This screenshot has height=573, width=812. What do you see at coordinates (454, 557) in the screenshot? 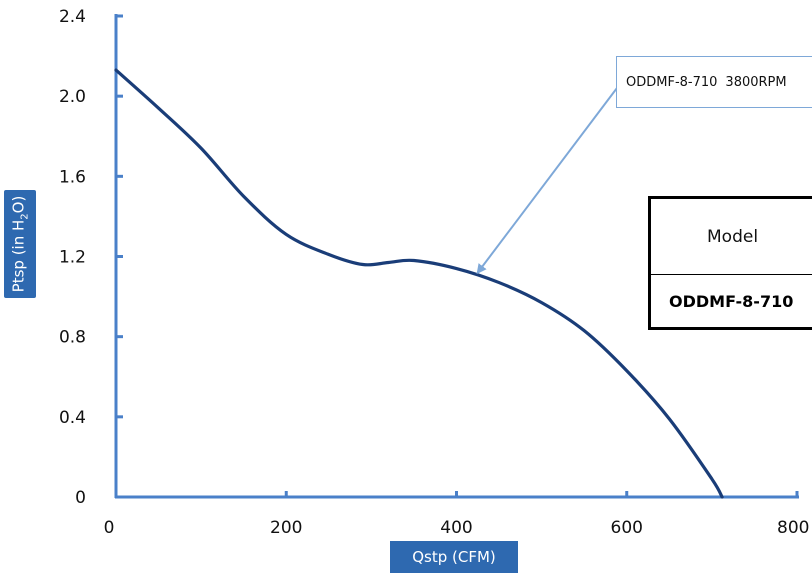
I see `x-axis-label: Qstp (CFM)` at bounding box center [454, 557].